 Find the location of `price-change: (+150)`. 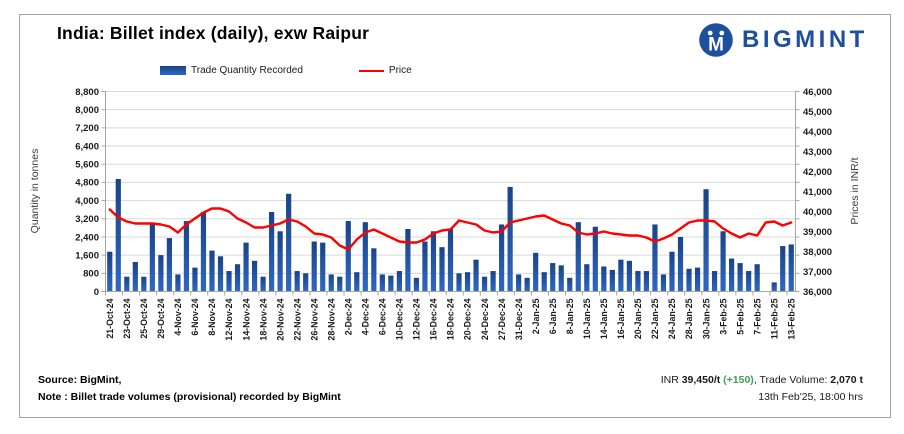

price-change: (+150) is located at coordinates (738, 380).